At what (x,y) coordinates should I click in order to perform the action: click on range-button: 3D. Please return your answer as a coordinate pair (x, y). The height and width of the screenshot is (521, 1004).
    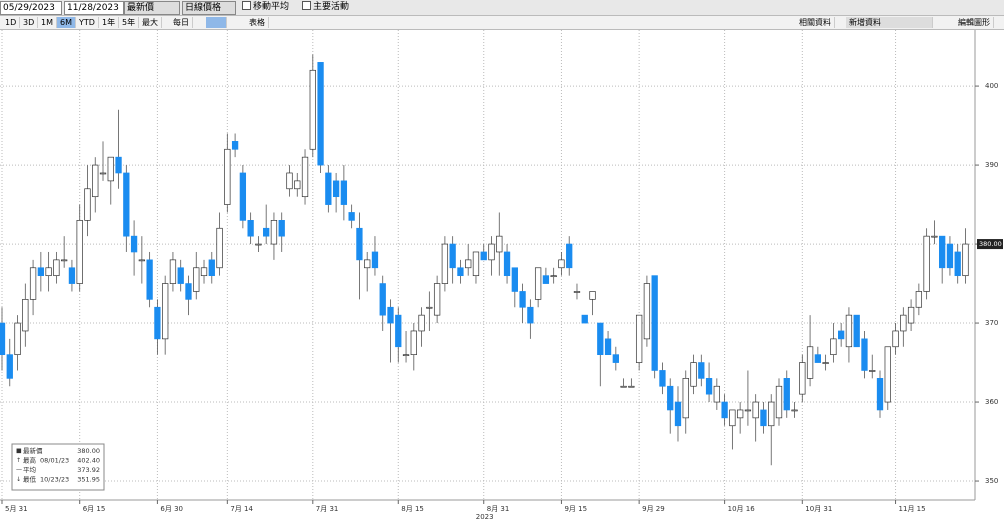
    Looking at the image, I should click on (29, 22).